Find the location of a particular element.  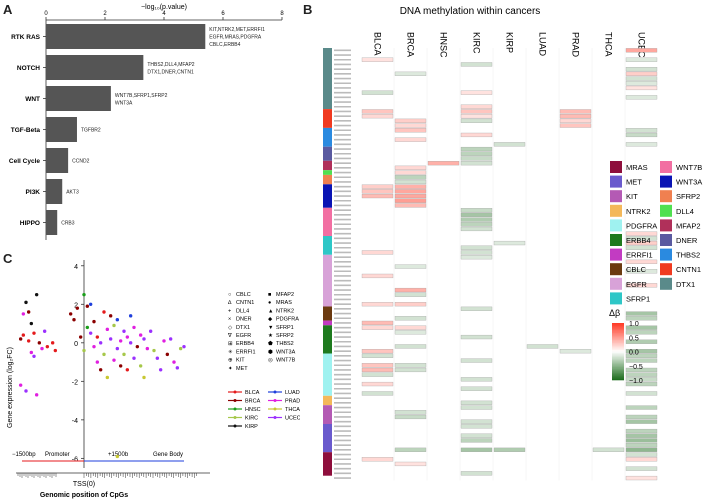

x-tick-label: 8 is located at coordinates (282, 14).